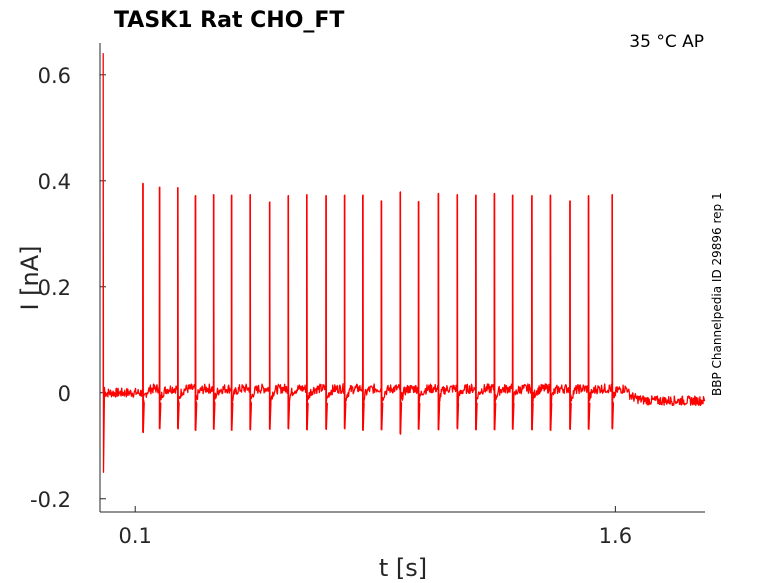  I want to click on y-axis-label: I [nA], so click(30, 277).